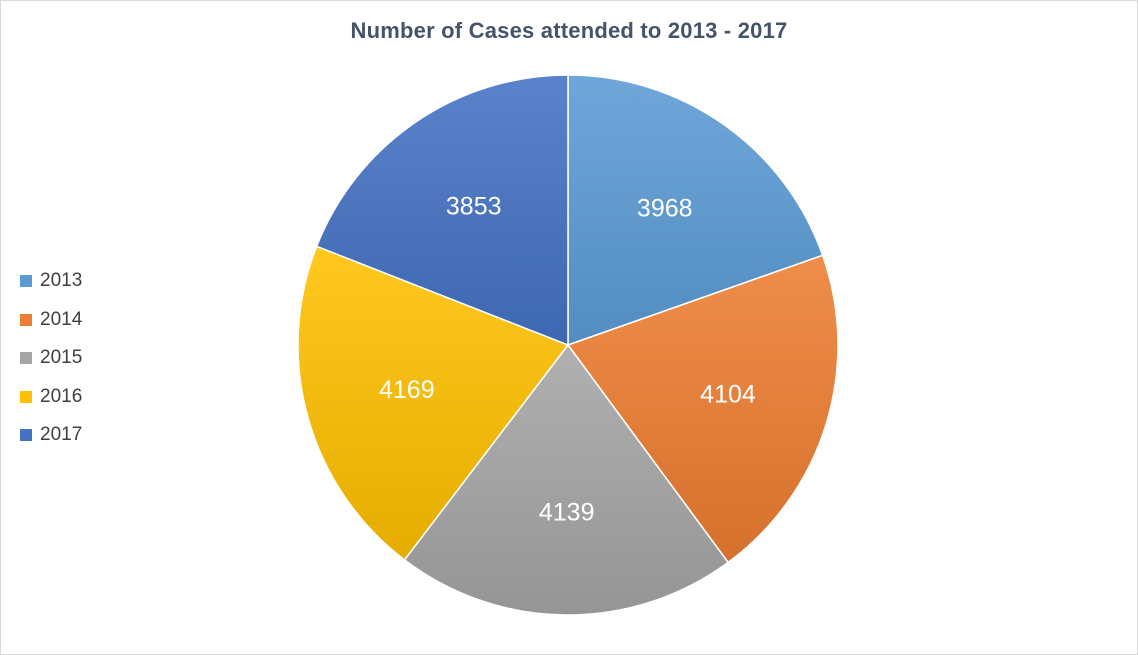 Image resolution: width=1138 pixels, height=655 pixels. I want to click on legend: 2013 2014 2015 2016 2017, so click(51, 358).